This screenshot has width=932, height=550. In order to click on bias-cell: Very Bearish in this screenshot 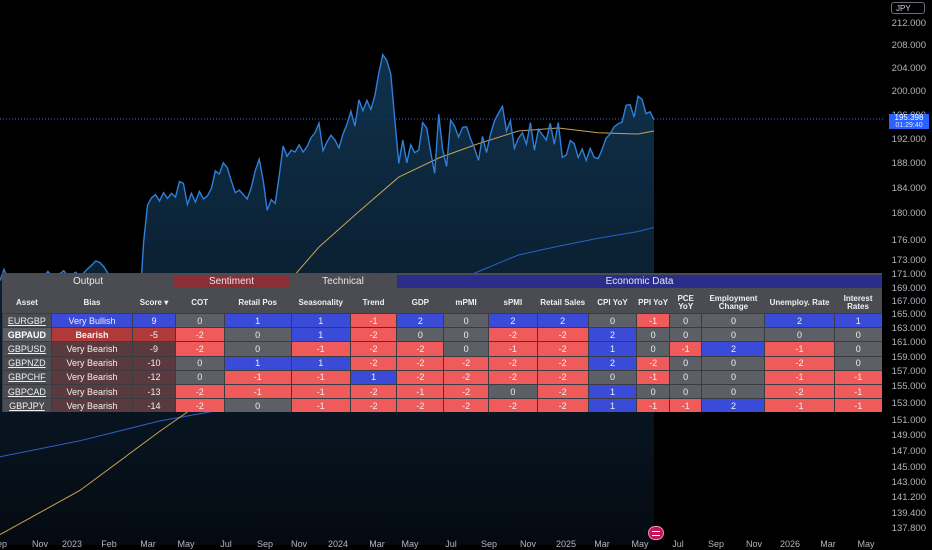, I will do `click(91, 377)`.